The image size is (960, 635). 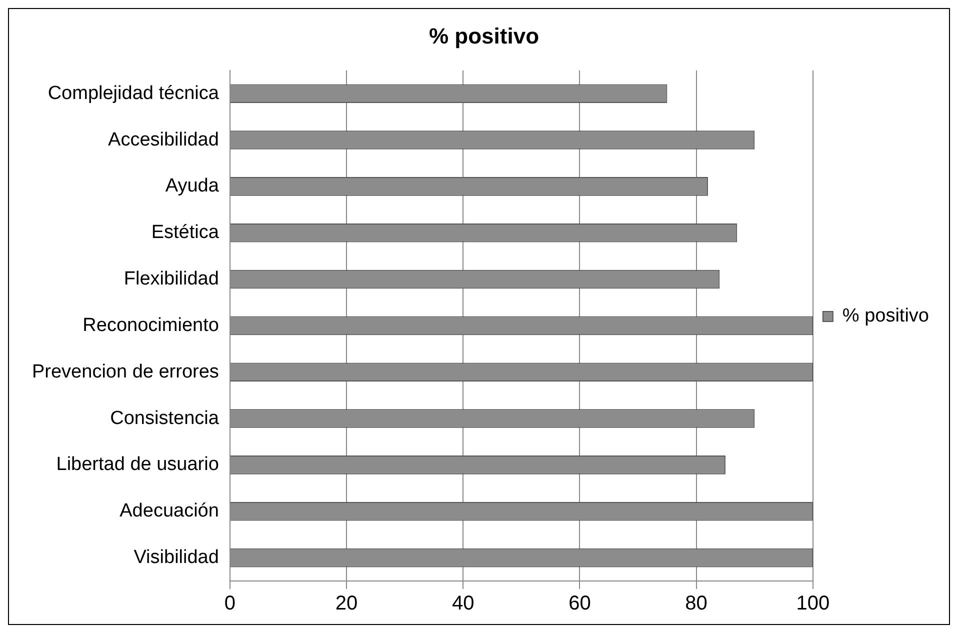 I want to click on y-tick-label: Libertad de usuario, so click(x=137, y=465).